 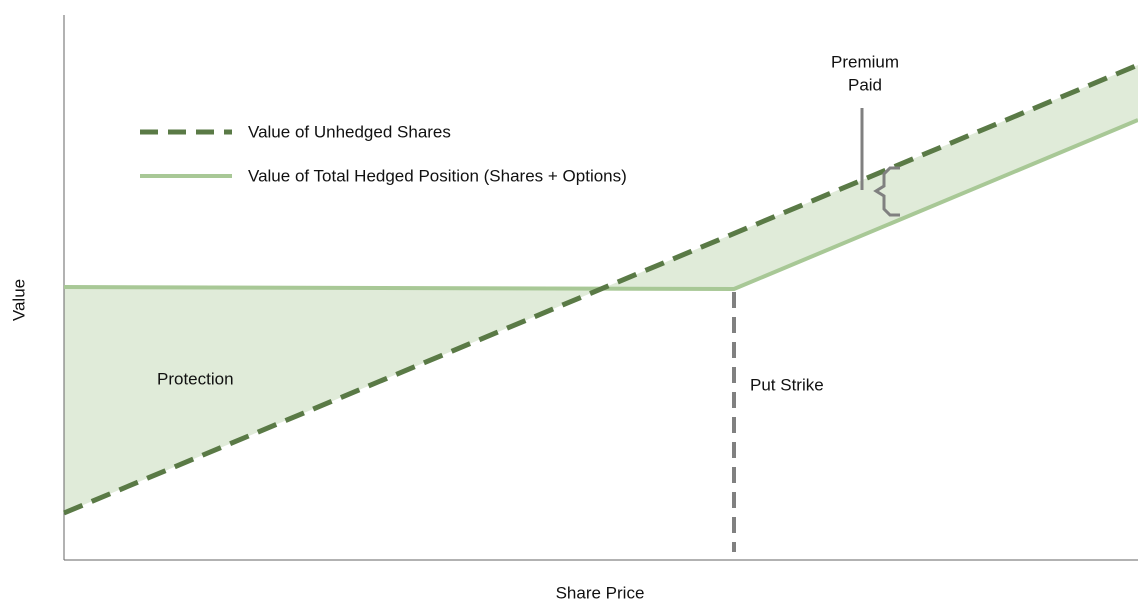 What do you see at coordinates (886, 191) in the screenshot?
I see `premium-brace` at bounding box center [886, 191].